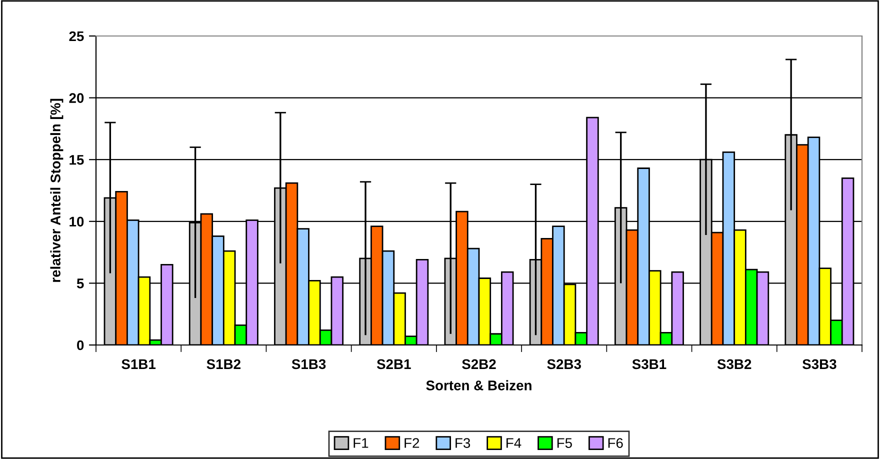 This screenshot has height=459, width=880. I want to click on legend-label: F3, so click(463, 443).